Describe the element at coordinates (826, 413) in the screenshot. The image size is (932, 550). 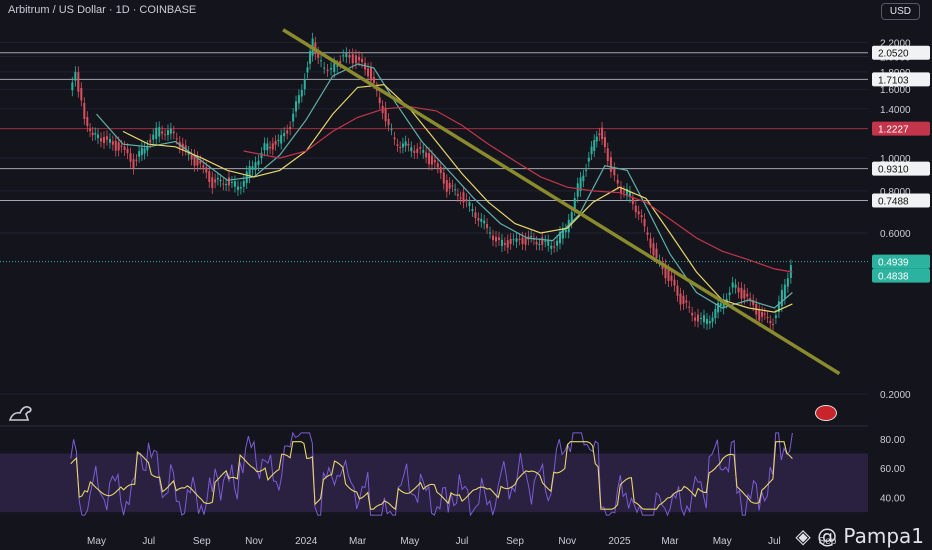
I see `us-flag-icon` at that location.